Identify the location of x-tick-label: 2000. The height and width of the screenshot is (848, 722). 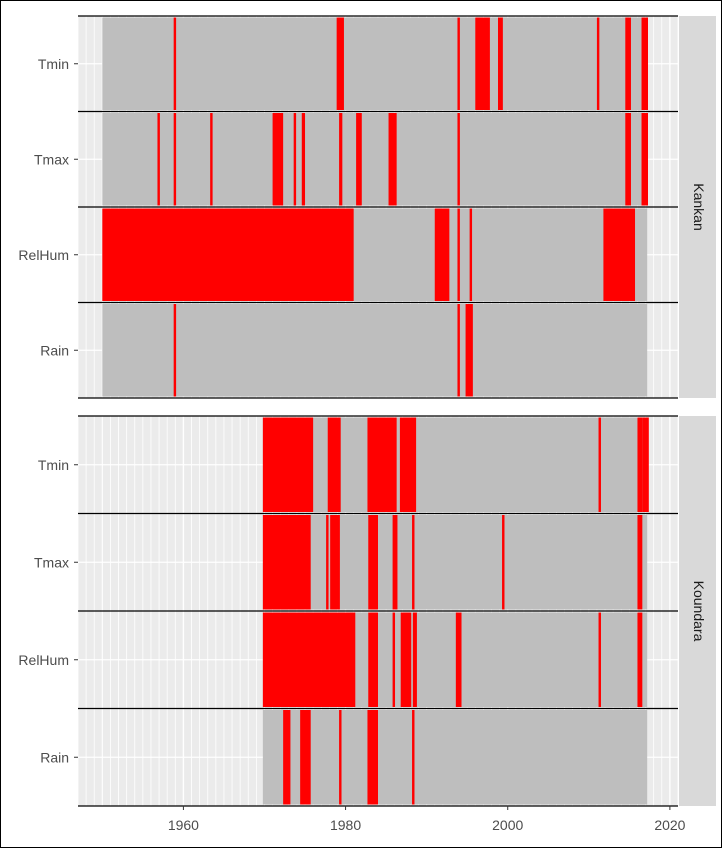
(507, 825).